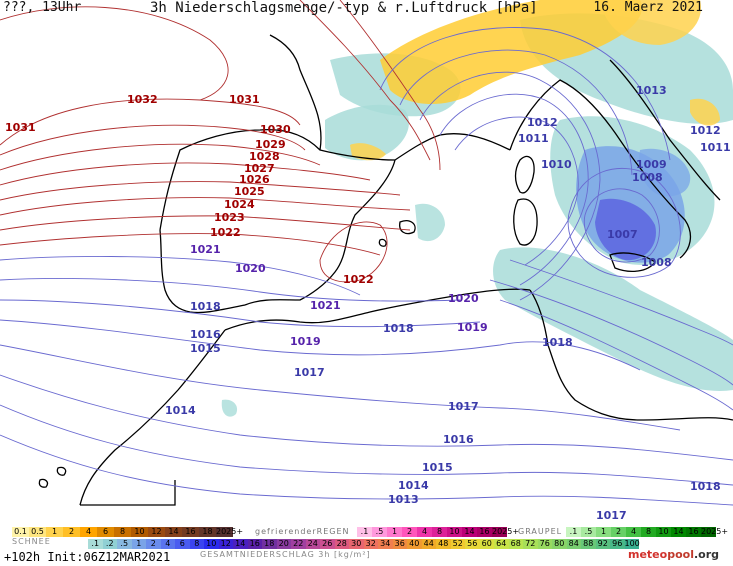 This screenshot has height=566, width=733. I want to click on isobar-label: 1021, so click(325, 305).